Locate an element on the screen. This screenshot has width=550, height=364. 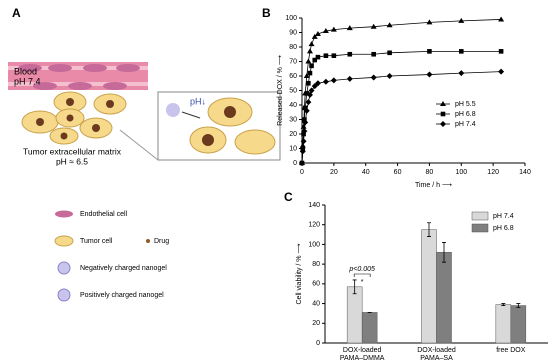
y-axis-label: Cell viability / % ⟶ is located at coordinates (299, 274).